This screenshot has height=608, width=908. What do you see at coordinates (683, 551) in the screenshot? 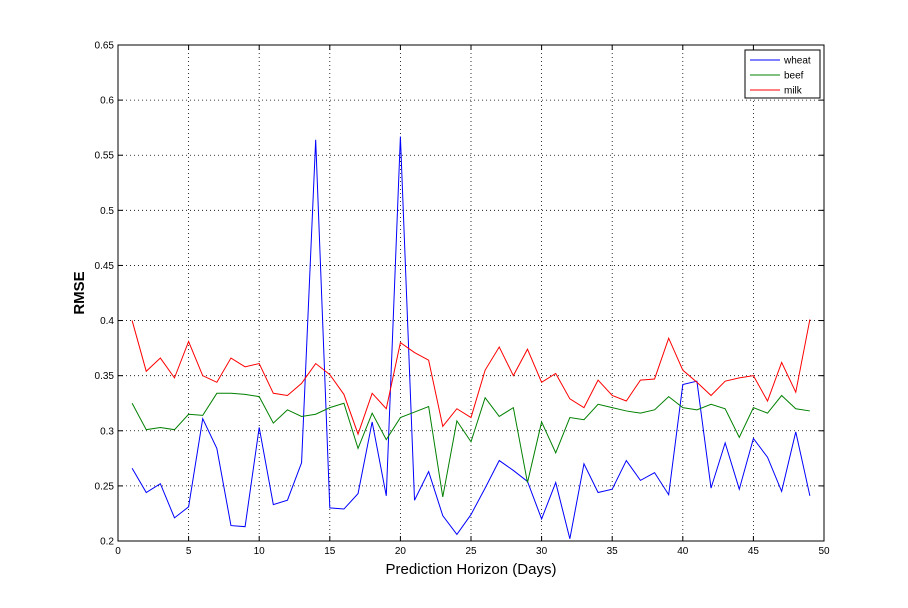
I see `x-tick-label: 40` at bounding box center [683, 551].